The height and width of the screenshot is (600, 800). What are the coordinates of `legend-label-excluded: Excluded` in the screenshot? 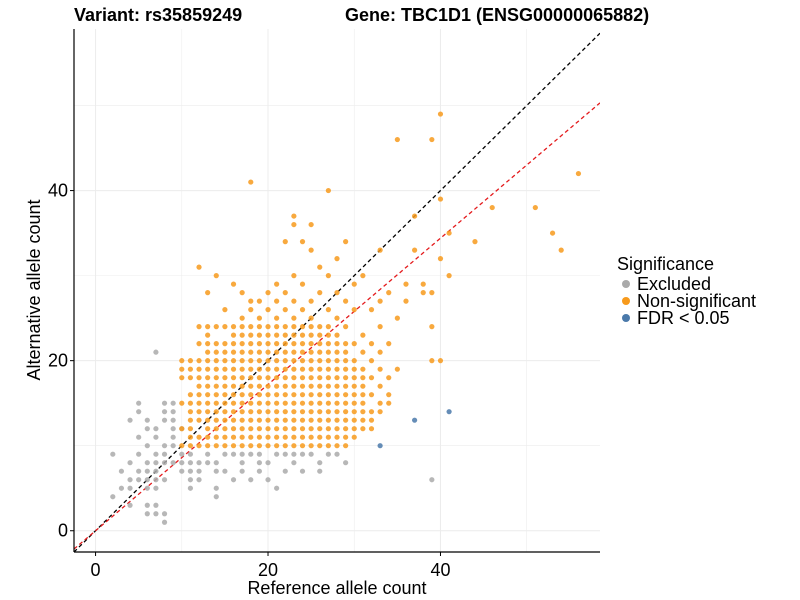 It's located at (674, 284).